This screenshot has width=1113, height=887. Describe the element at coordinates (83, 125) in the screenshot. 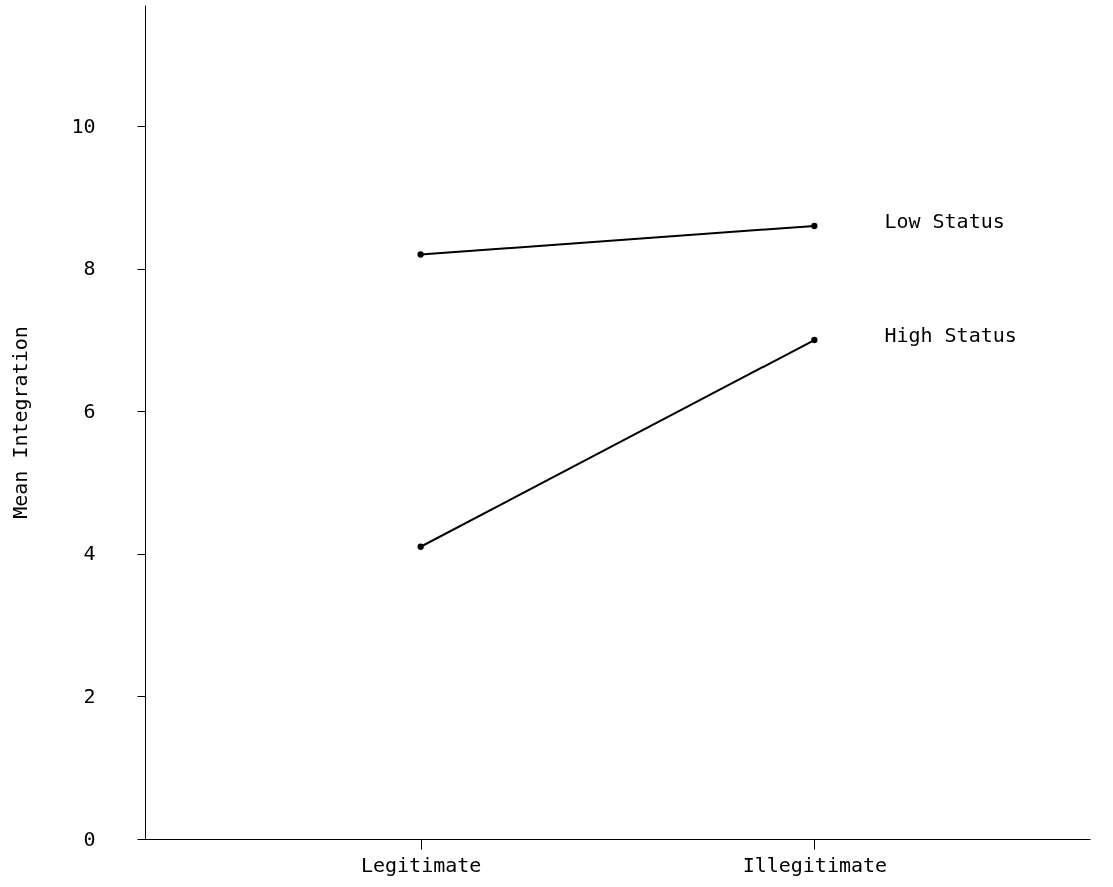

I see `y-tick-label: 10` at that location.